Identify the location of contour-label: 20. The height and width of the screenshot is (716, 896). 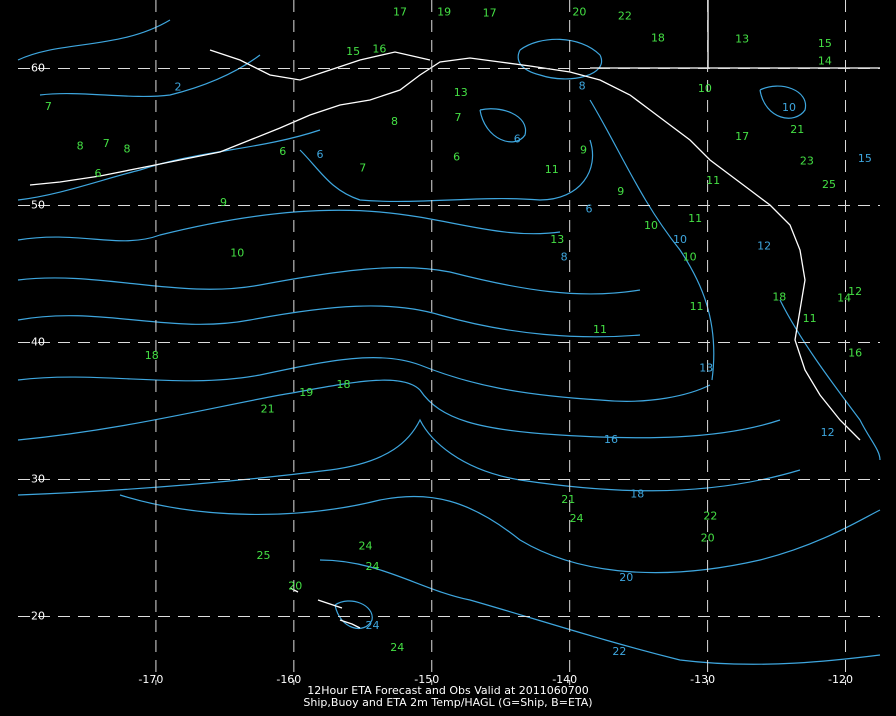
(626, 577).